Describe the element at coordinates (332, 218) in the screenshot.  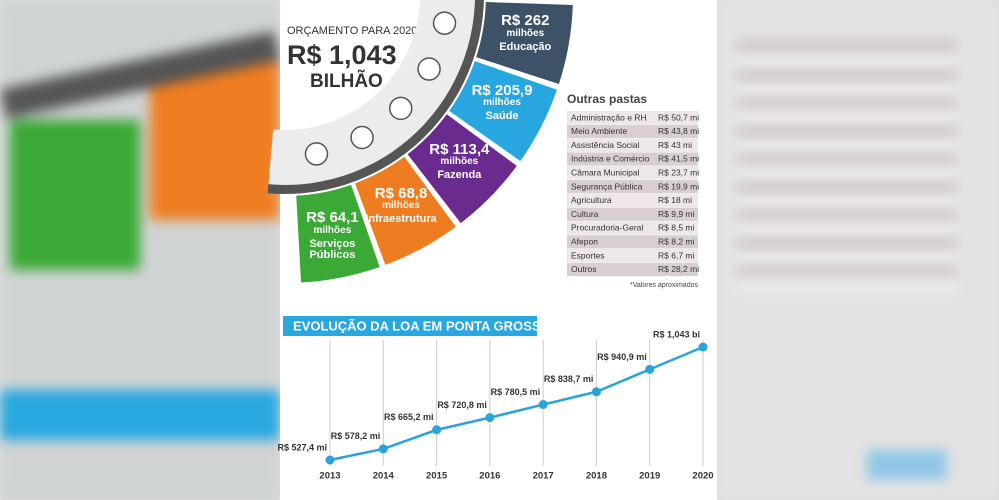
I see `segment-value: R$ 64,1` at that location.